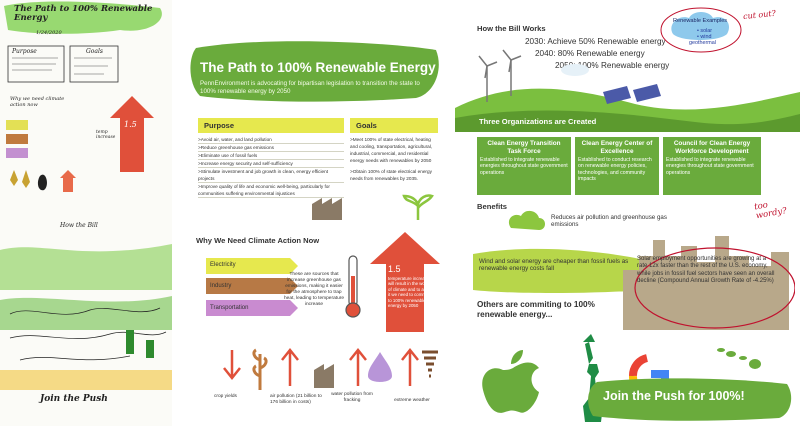 The image size is (800, 426). What do you see at coordinates (500, 75) in the screenshot?
I see `wind-turbine-icon` at bounding box center [500, 75].